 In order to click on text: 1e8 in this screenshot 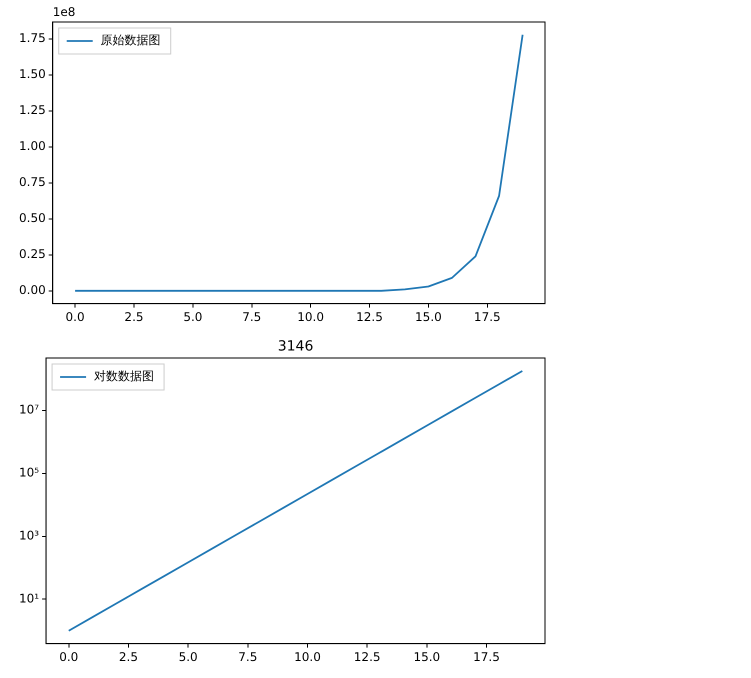, I will do `click(64, 12)`.